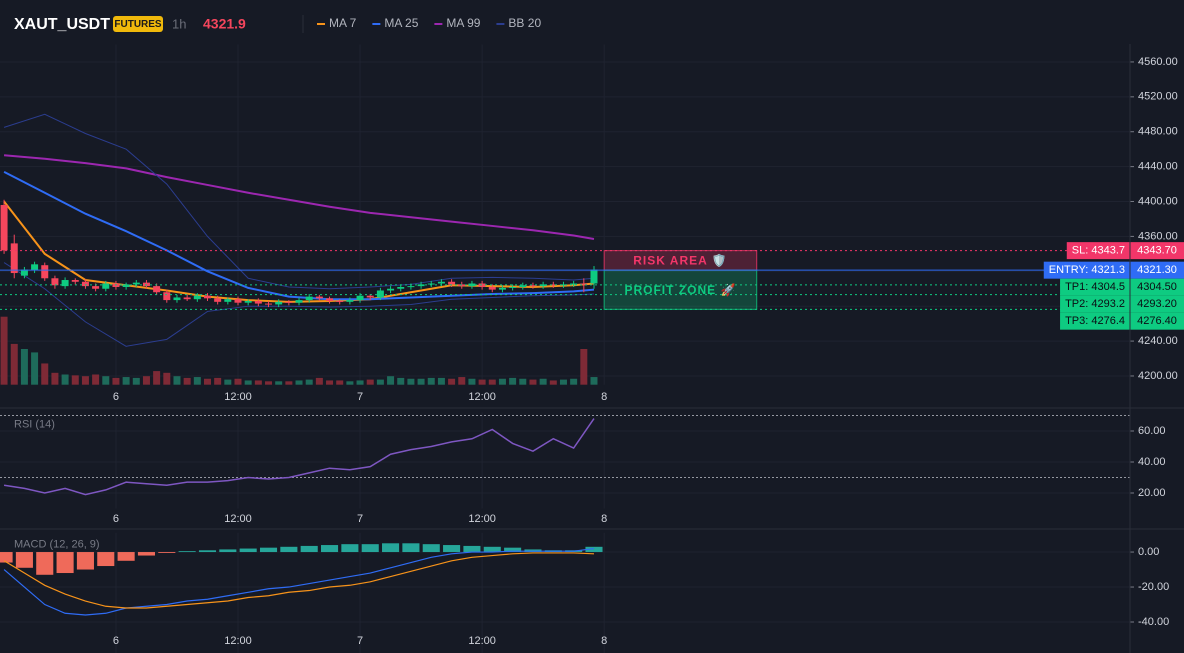 The image size is (1184, 653). Describe the element at coordinates (1095, 287) in the screenshot. I see `level-label: TP1: 4304.5` at that location.